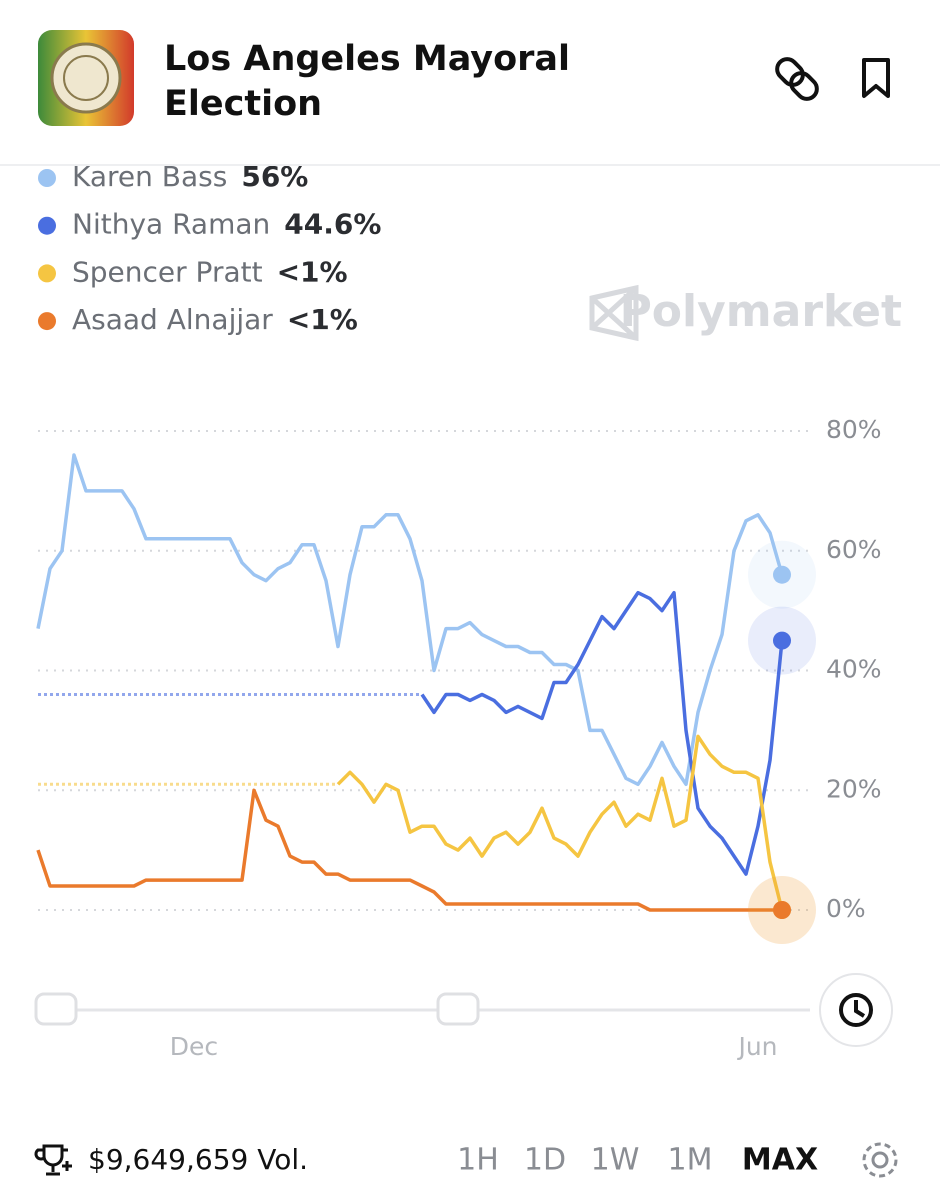 Image resolution: width=940 pixels, height=1204 pixels. I want to click on volume: $9,649,659 Vol., so click(198, 1159).